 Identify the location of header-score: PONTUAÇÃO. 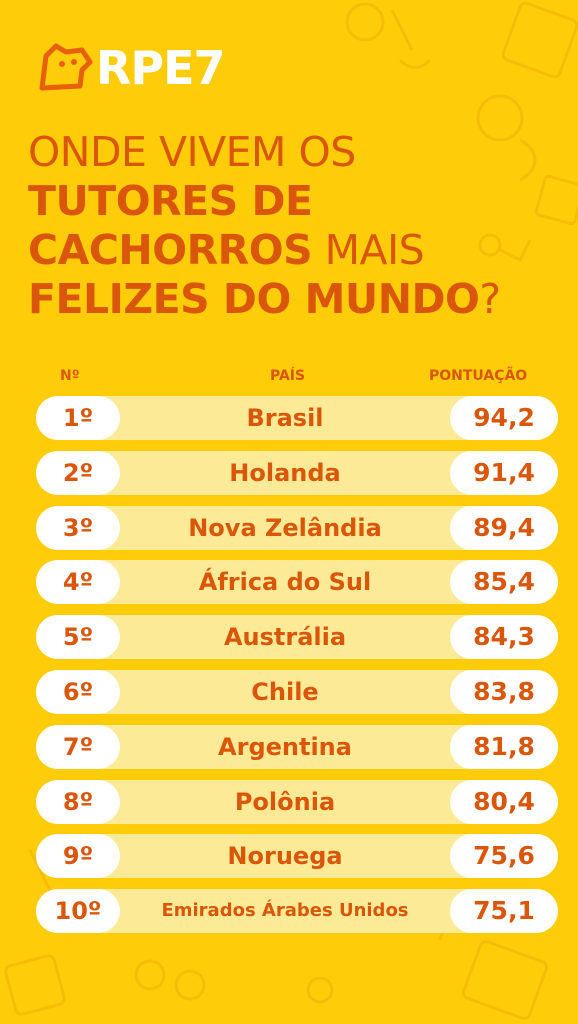
(478, 376).